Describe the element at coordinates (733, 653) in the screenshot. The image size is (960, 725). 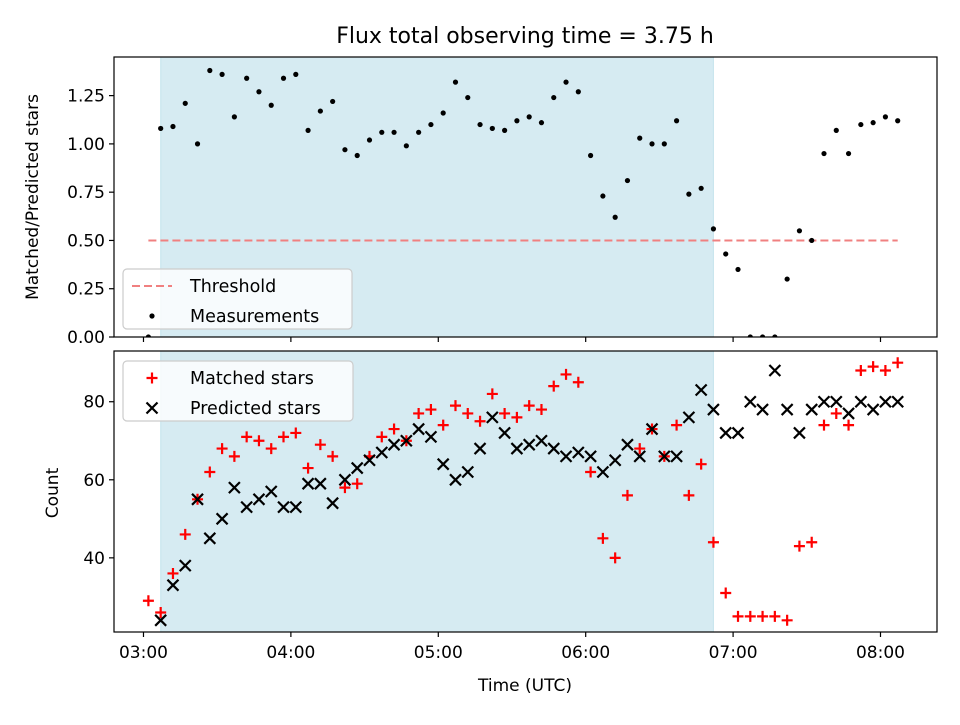
I see `xtick-label: 07:00` at that location.